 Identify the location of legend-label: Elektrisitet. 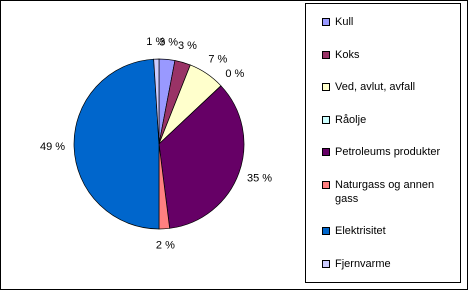
(360, 231).